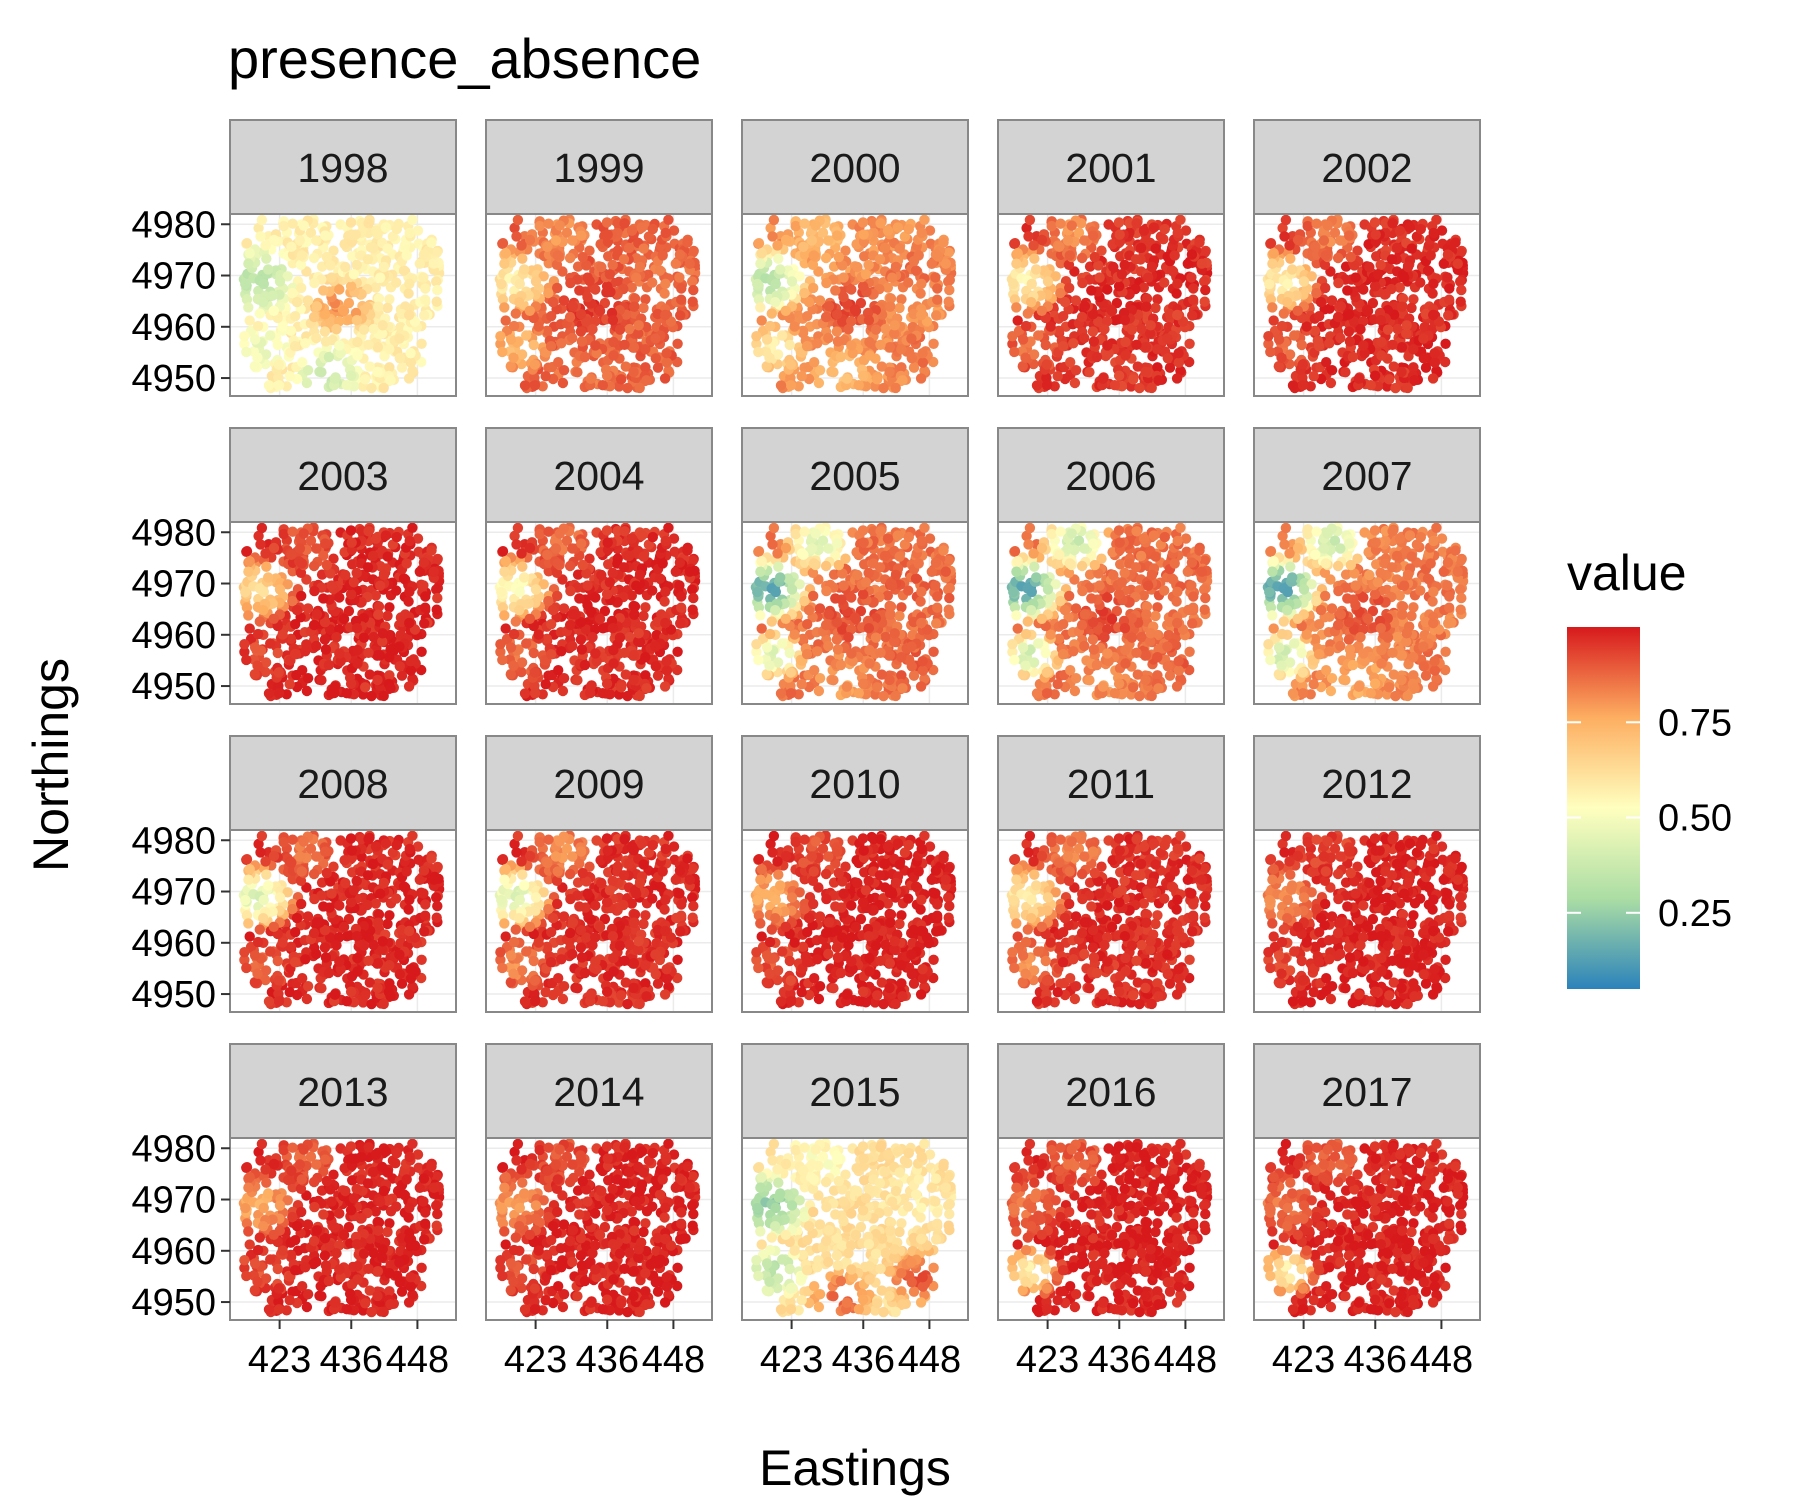 Image resolution: width=1800 pixels, height=1500 pixels. I want to click on facet-panel: 1999, so click(599, 258).